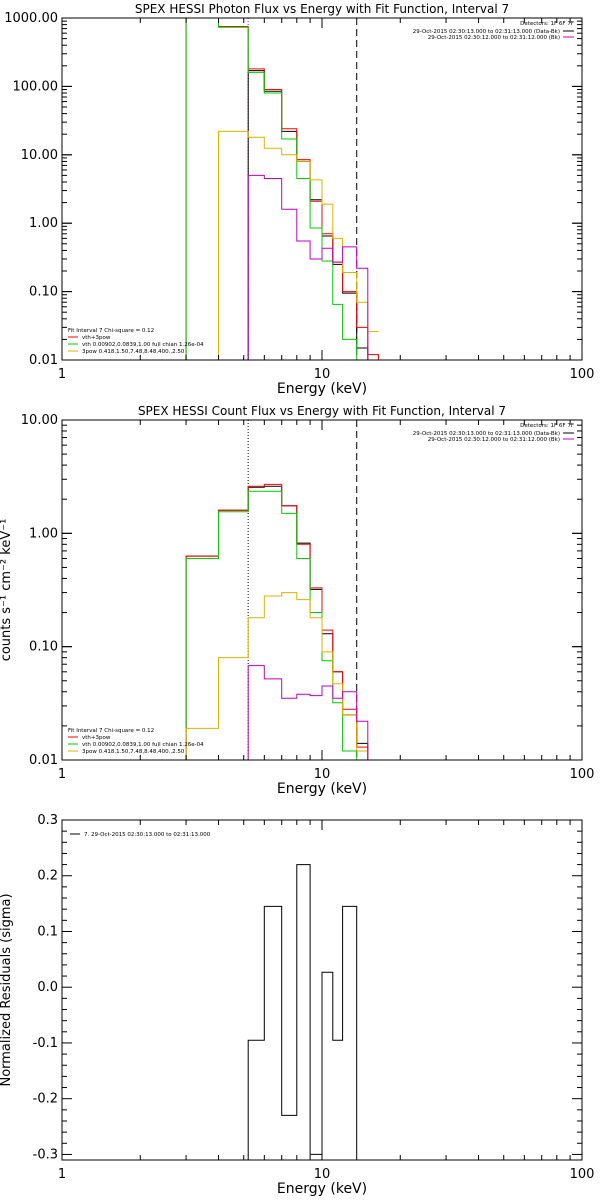 The width and height of the screenshot is (600, 1200). Describe the element at coordinates (47, 987) in the screenshot. I see `y-tick-label: 0.0` at that location.